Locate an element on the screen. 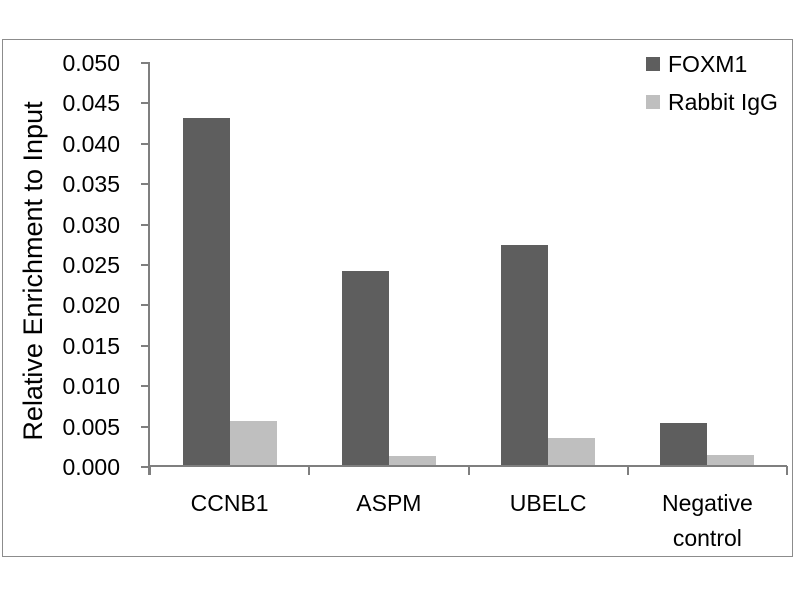 The image size is (800, 600). bar-foxm1-aspm is located at coordinates (365, 368).